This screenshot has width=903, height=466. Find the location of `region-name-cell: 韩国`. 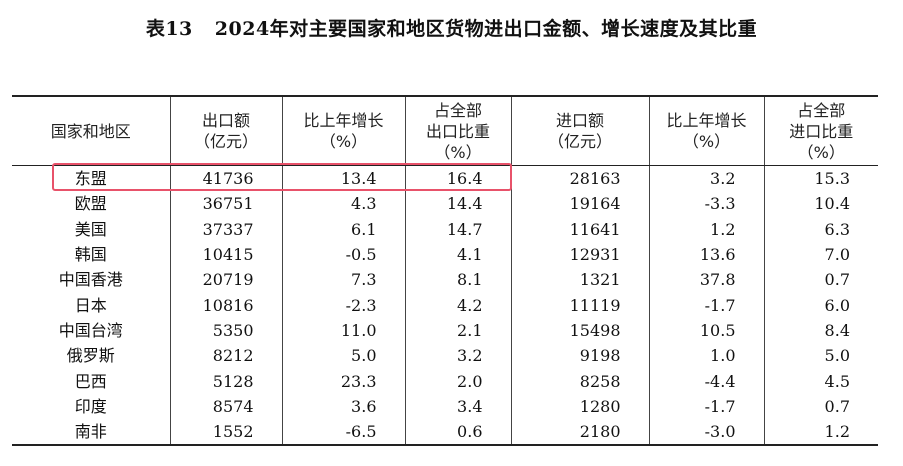

region-name-cell: 韩国 is located at coordinates (90, 255).